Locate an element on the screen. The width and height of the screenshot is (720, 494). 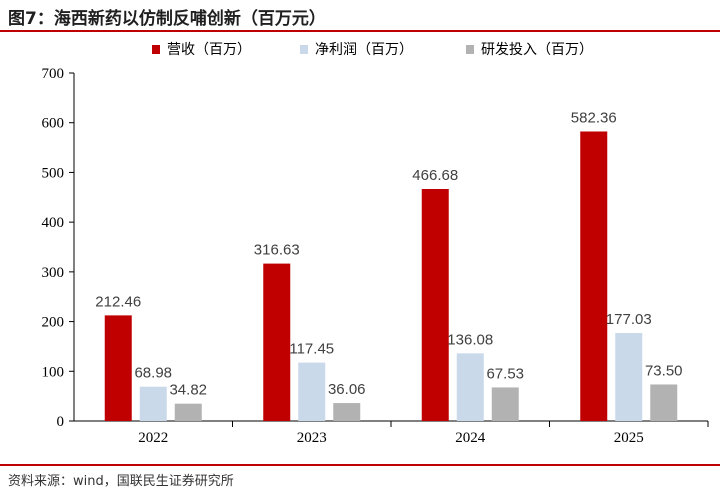
data-label: 212.46 is located at coordinates (118, 301).